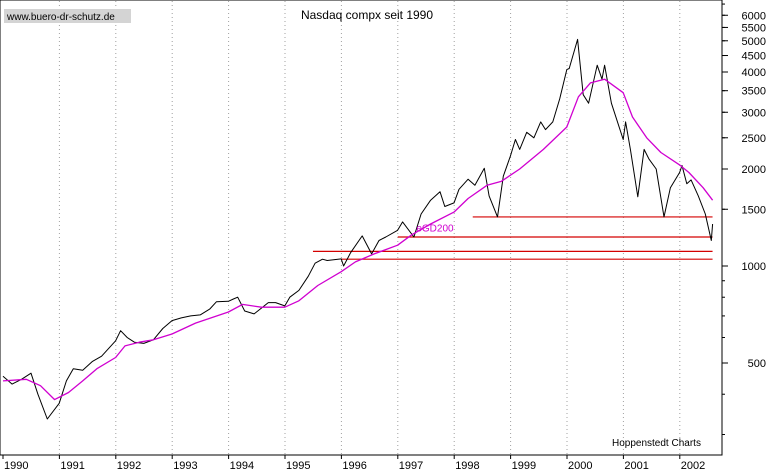 The width and height of the screenshot is (771, 472). I want to click on x-tick-label-2002: 2002, so click(693, 466).